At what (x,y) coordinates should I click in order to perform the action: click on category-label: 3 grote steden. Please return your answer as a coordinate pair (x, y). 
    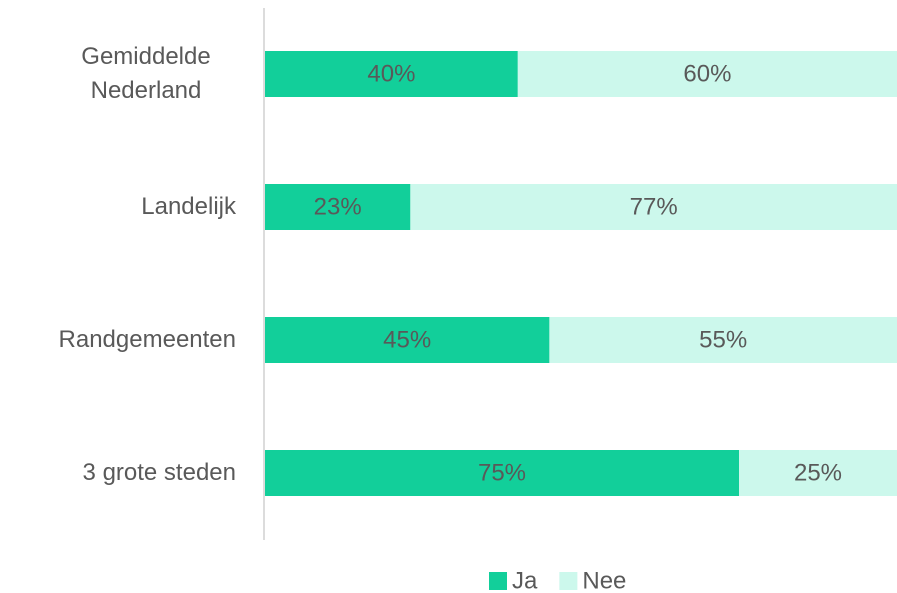
    Looking at the image, I should click on (159, 472).